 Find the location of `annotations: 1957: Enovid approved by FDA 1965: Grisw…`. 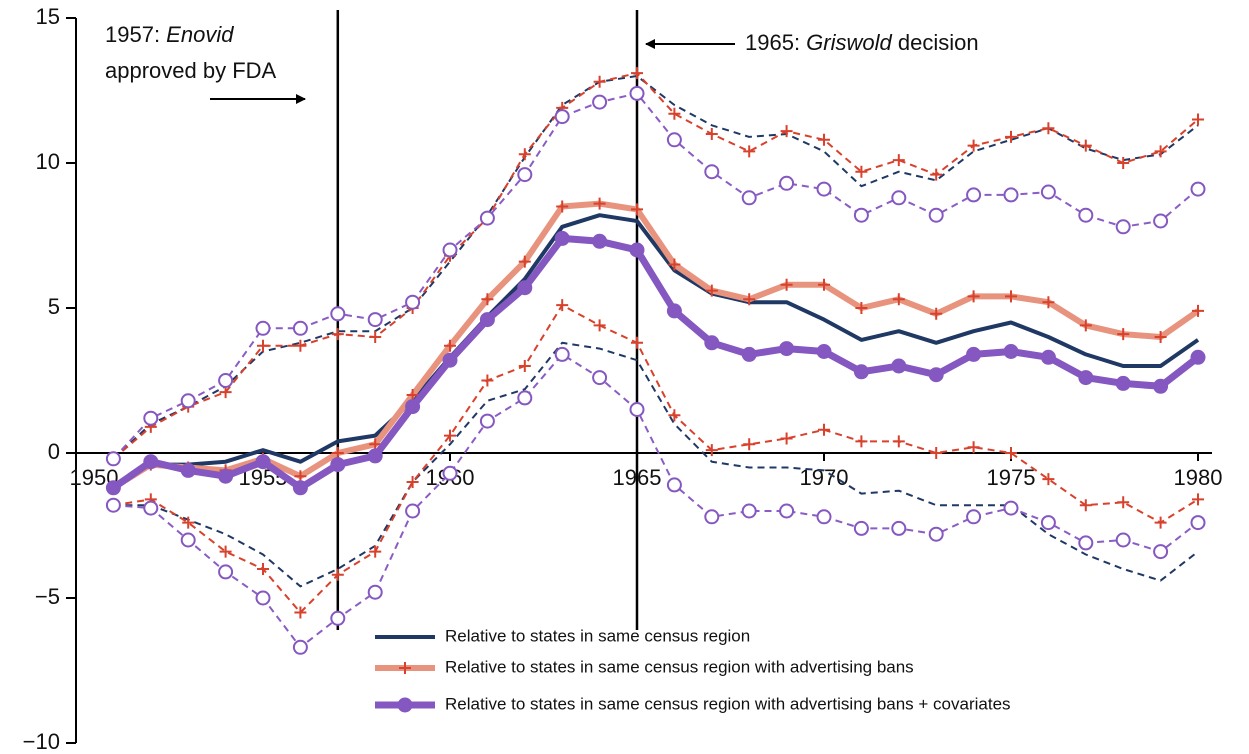

annotations: 1957: Enovid approved by FDA 1965: Grisw… is located at coordinates (542, 63).